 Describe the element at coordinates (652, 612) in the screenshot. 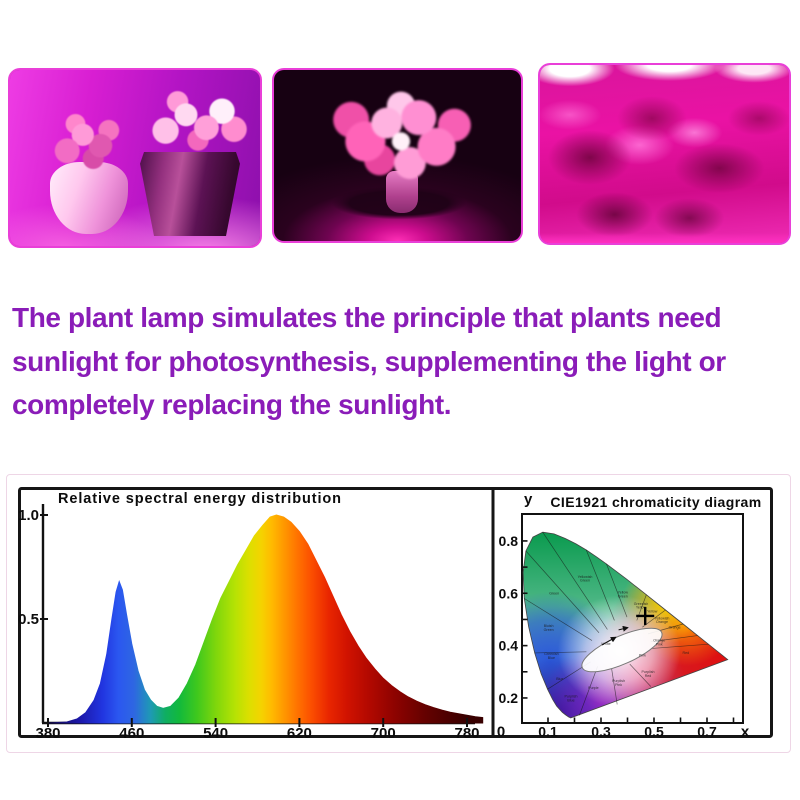

I see `cie-region-label: Yellow` at that location.